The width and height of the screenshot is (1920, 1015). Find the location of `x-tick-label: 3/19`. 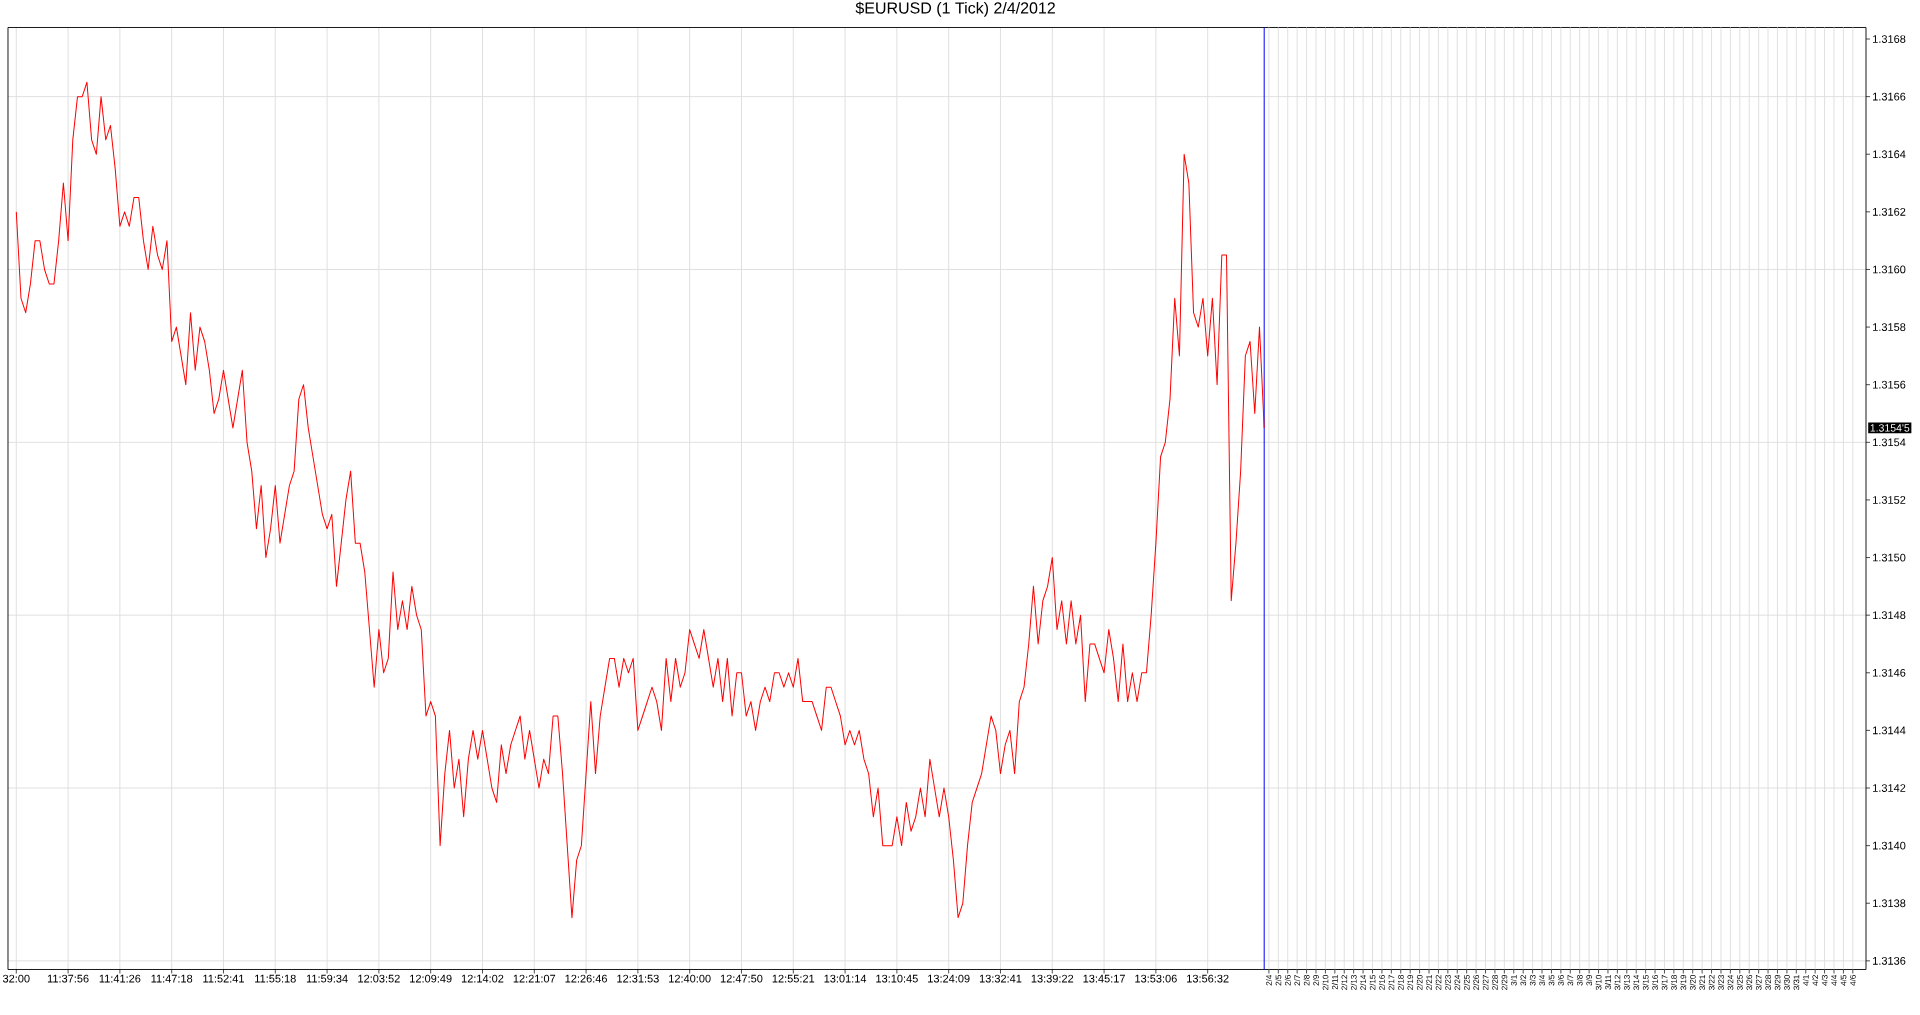

x-tick-label: 3/19 is located at coordinates (1683, 982).